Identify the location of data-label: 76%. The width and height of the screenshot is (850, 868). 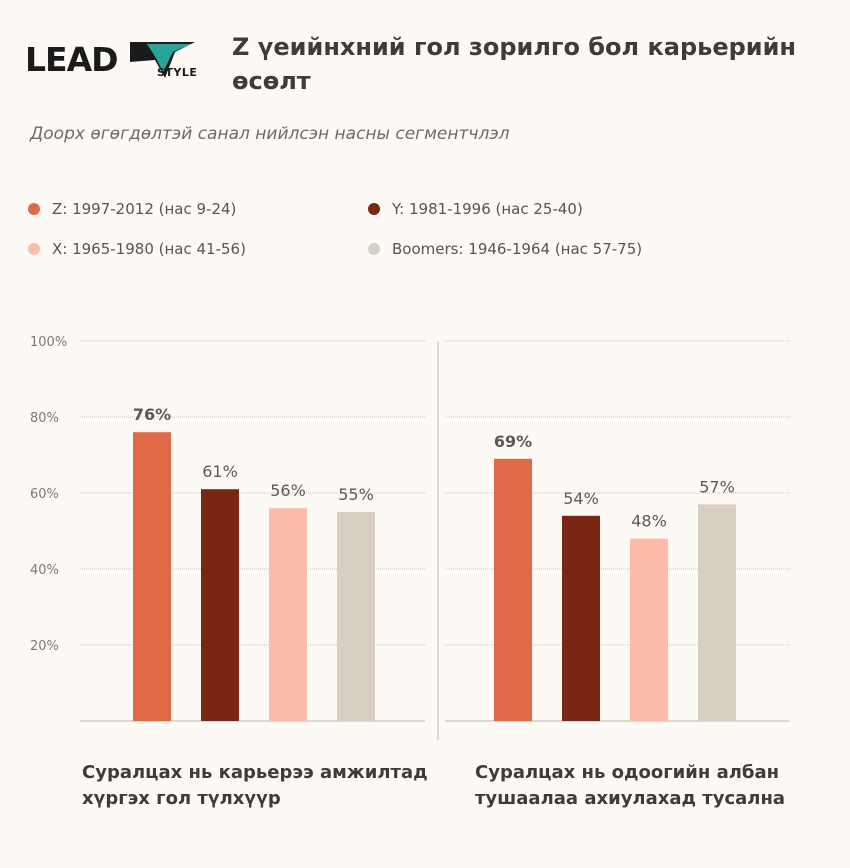
(152, 414).